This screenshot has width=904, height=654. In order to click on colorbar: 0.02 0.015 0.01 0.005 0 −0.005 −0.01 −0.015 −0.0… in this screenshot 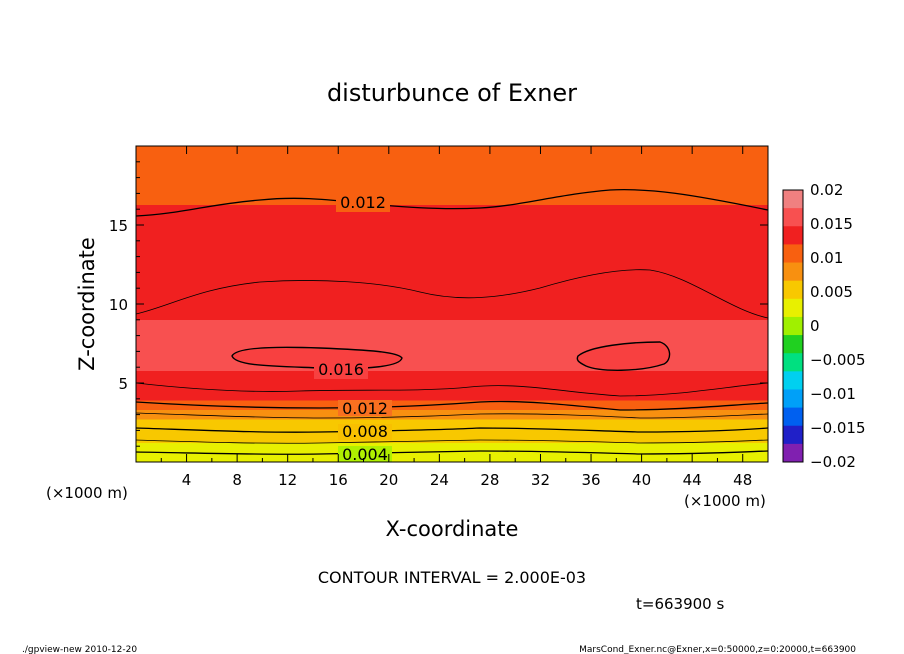, I will do `click(824, 326)`.